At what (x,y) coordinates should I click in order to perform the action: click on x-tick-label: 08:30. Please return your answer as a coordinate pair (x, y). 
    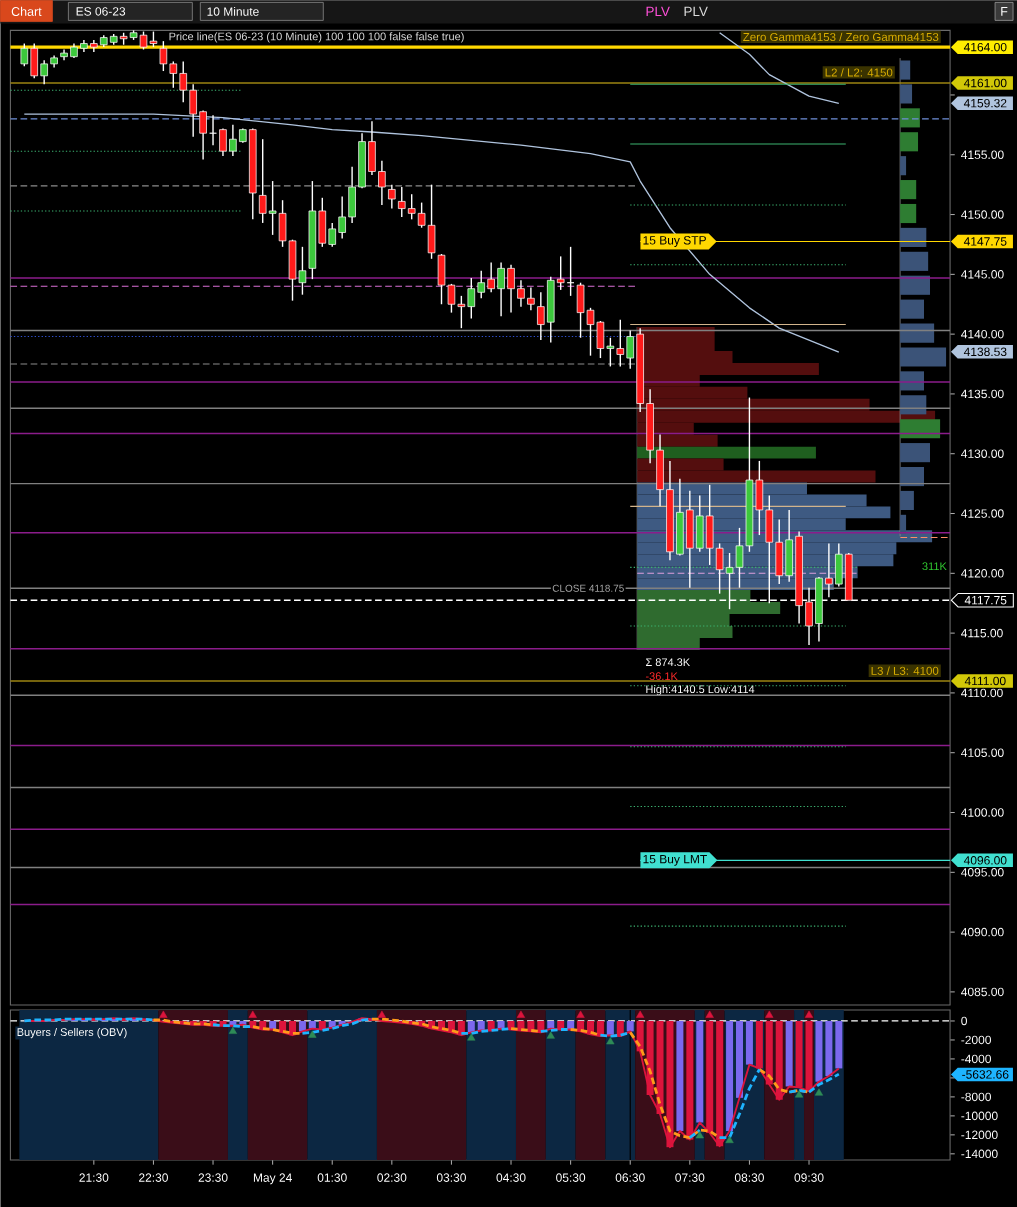
    Looking at the image, I should click on (749, 1177).